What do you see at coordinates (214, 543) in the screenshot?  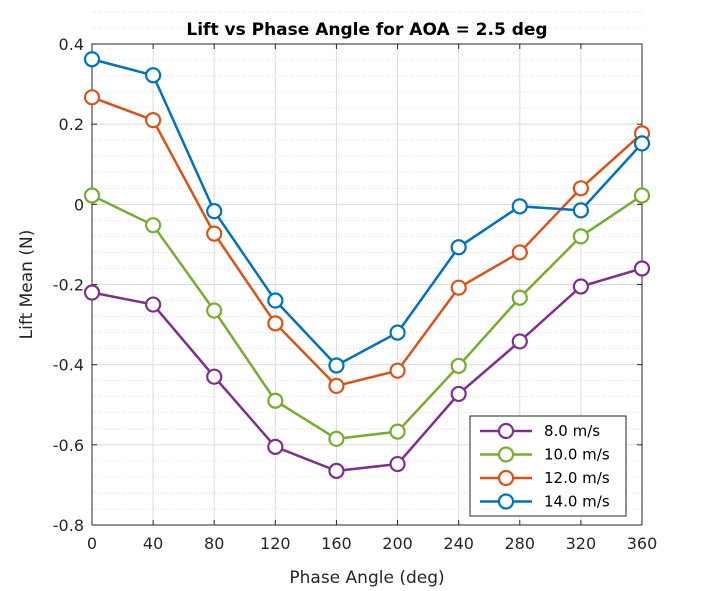 I see `x-tick-label: 80` at bounding box center [214, 543].